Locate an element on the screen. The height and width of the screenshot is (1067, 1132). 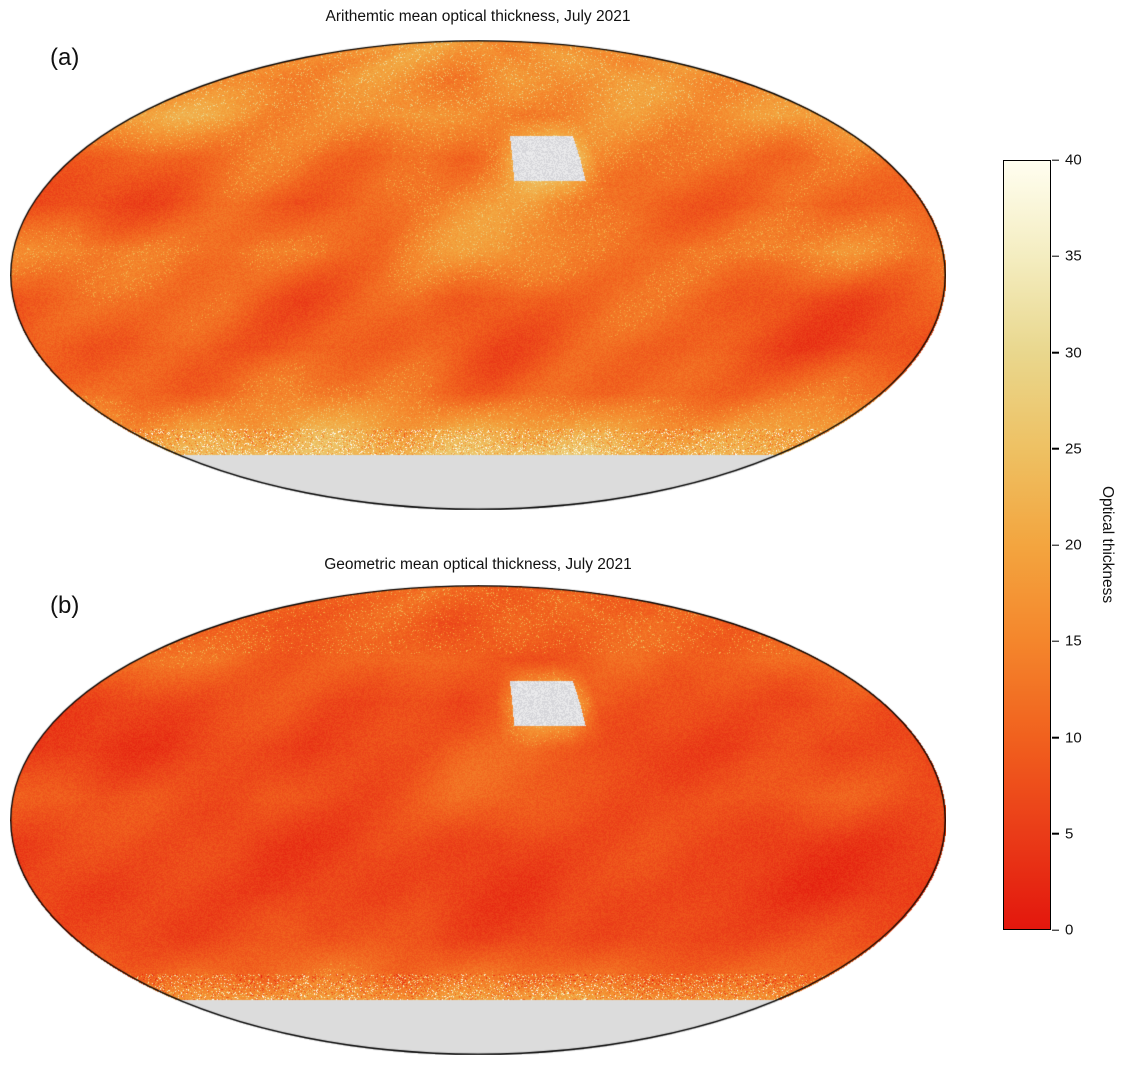
colorbar-tick-label: 25 is located at coordinates (1073, 449).